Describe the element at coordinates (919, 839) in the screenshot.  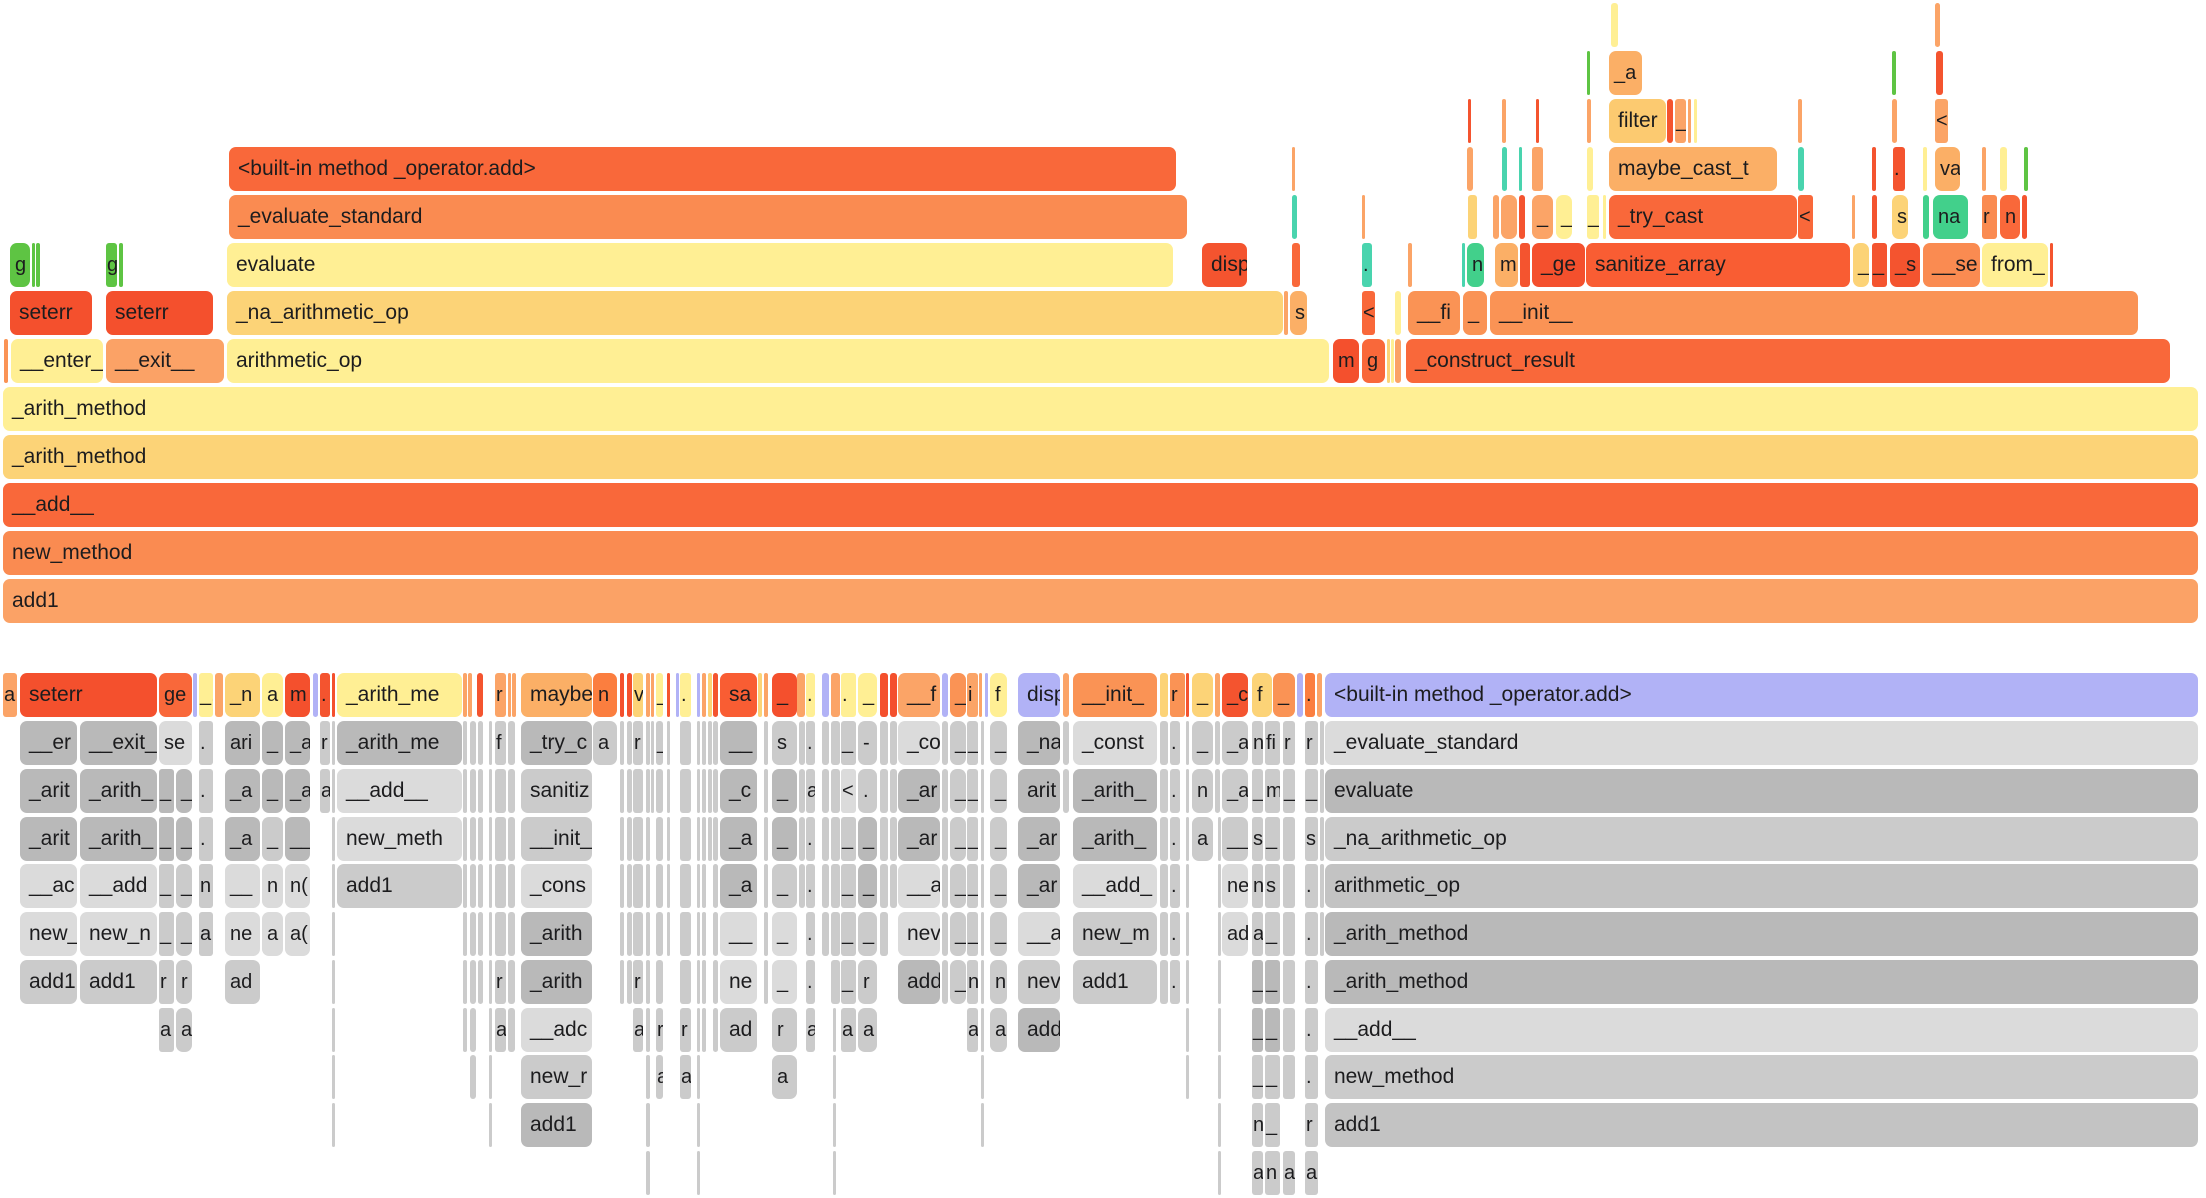
I see `frame-_ar: _ar` at that location.